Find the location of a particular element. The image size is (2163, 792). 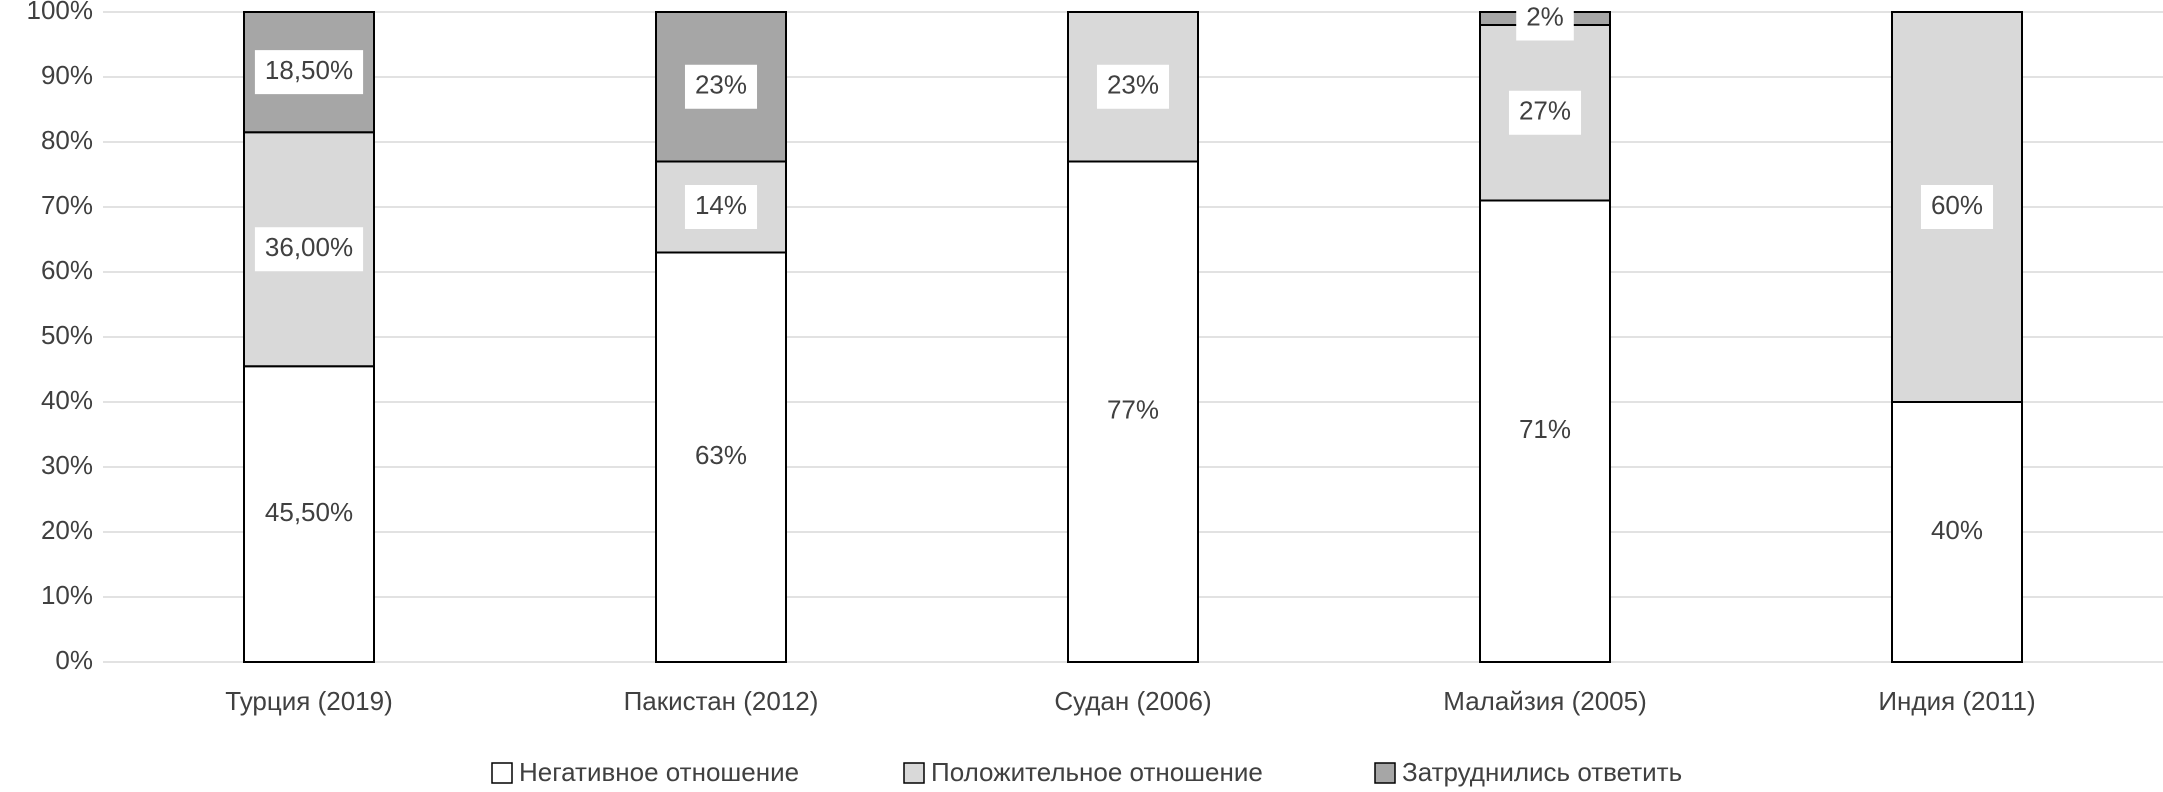

x-tick-label: Малайзия (2005) is located at coordinates (1544, 701).